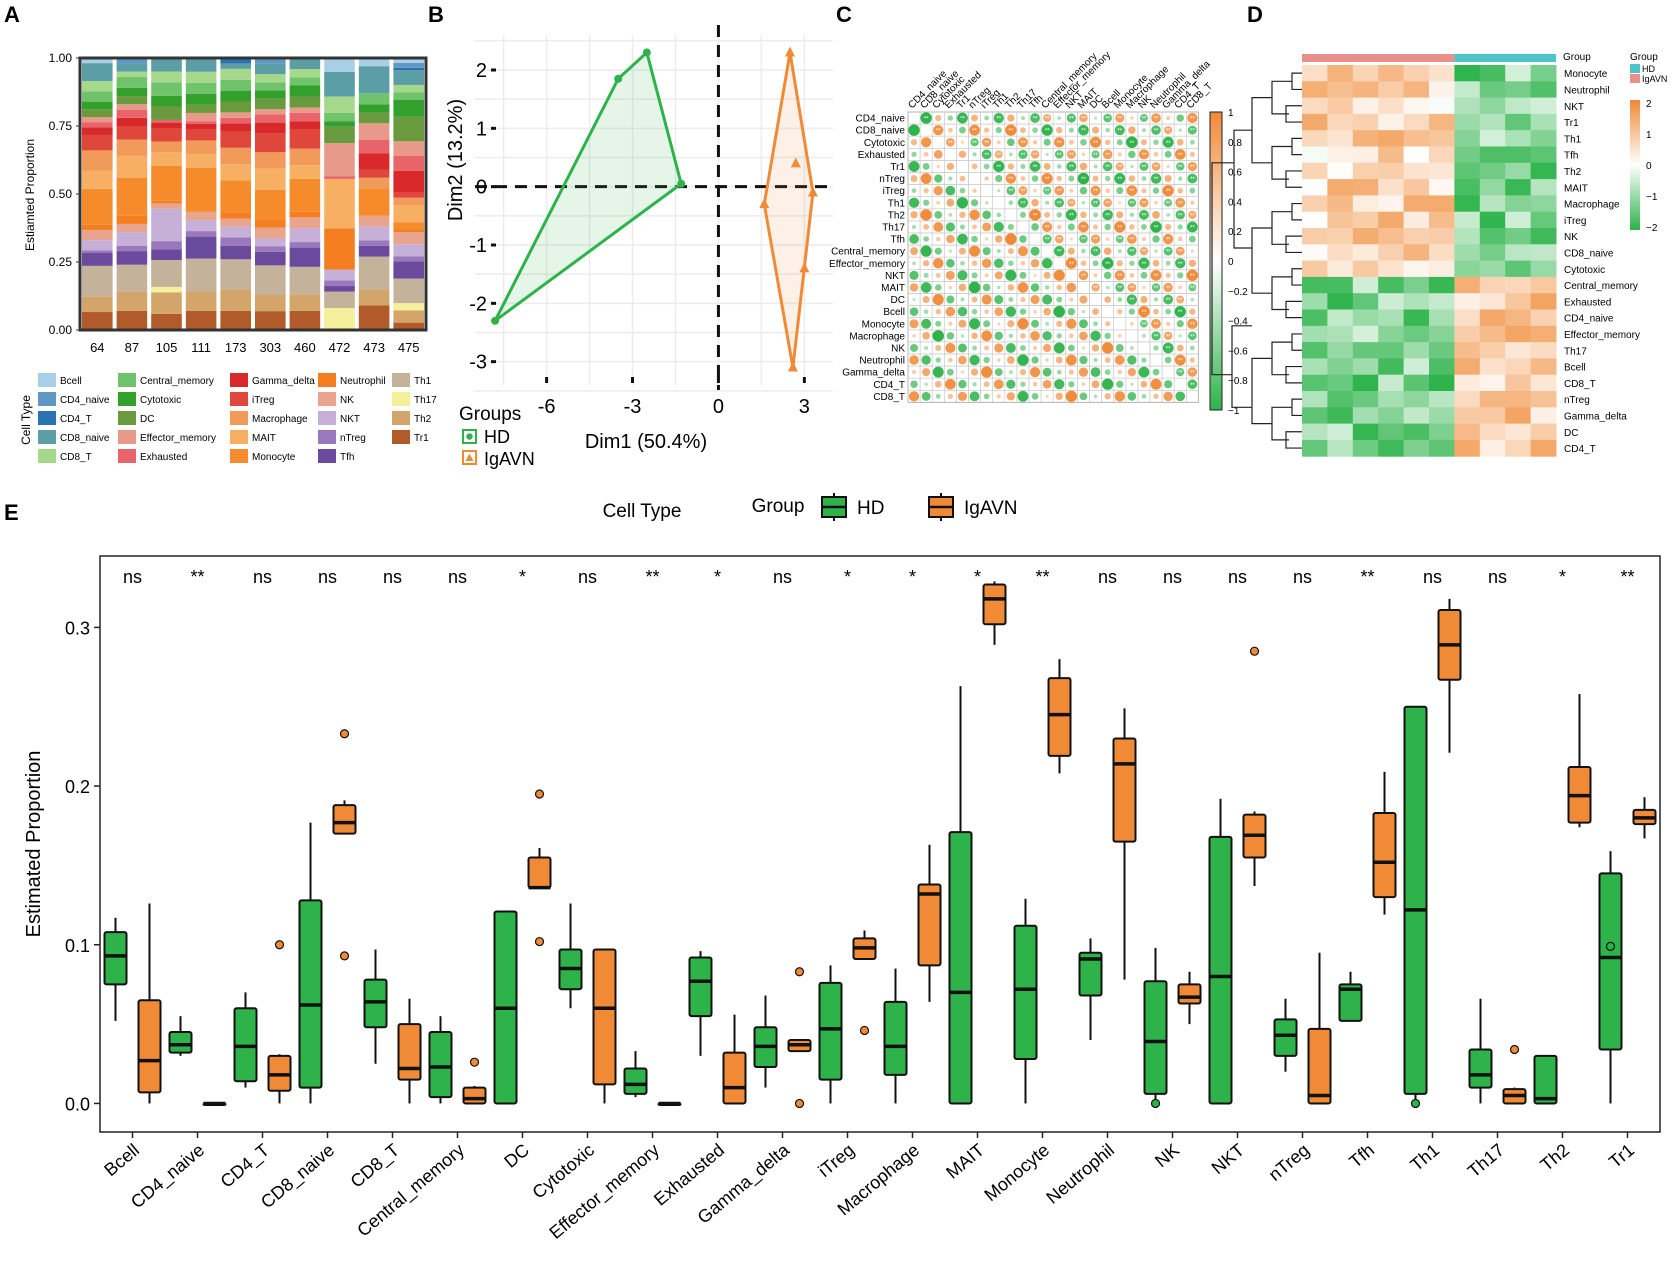 The width and height of the screenshot is (1675, 1269). I want to click on bar-segment-475-Exhausted, so click(408, 163).